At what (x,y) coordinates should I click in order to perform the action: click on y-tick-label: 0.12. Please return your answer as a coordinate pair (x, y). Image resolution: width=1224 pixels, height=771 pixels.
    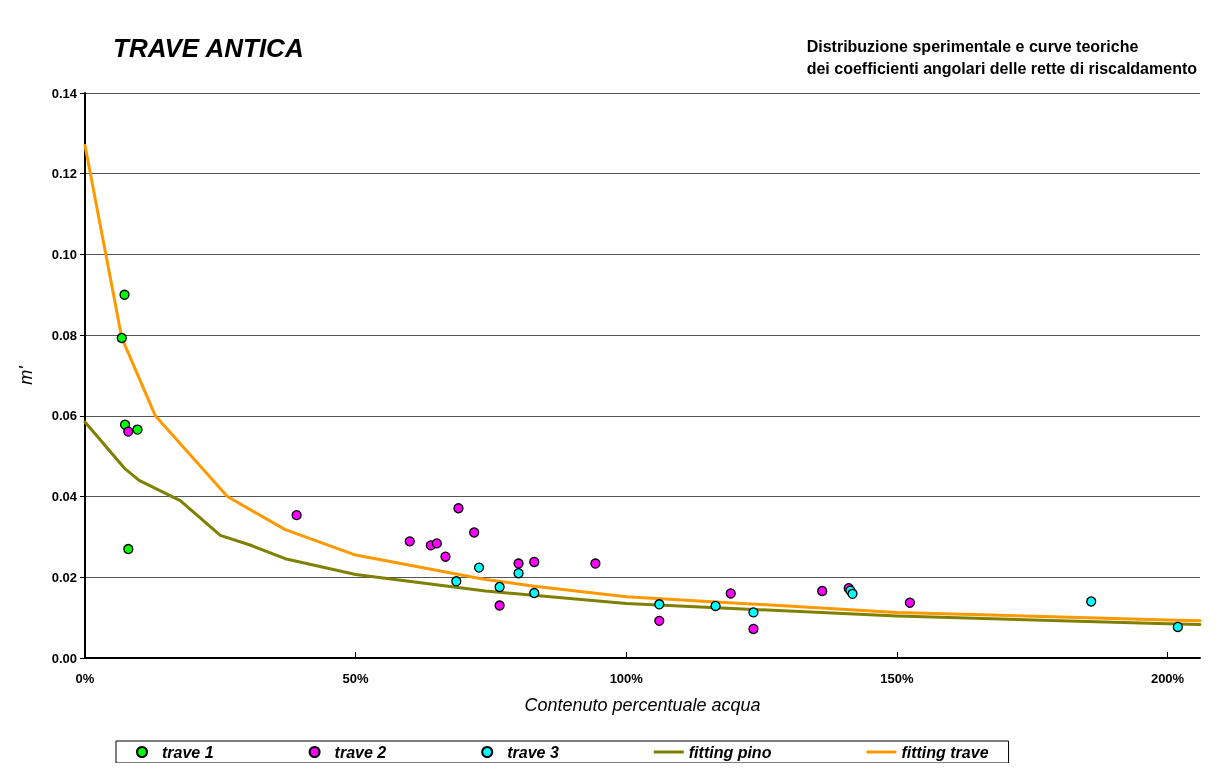
    Looking at the image, I should click on (64, 174).